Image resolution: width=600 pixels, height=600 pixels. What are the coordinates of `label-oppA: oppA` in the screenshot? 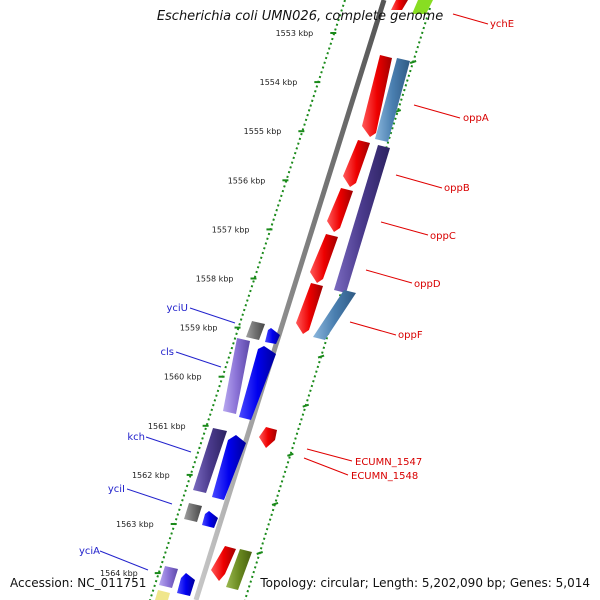 It's located at (476, 118).